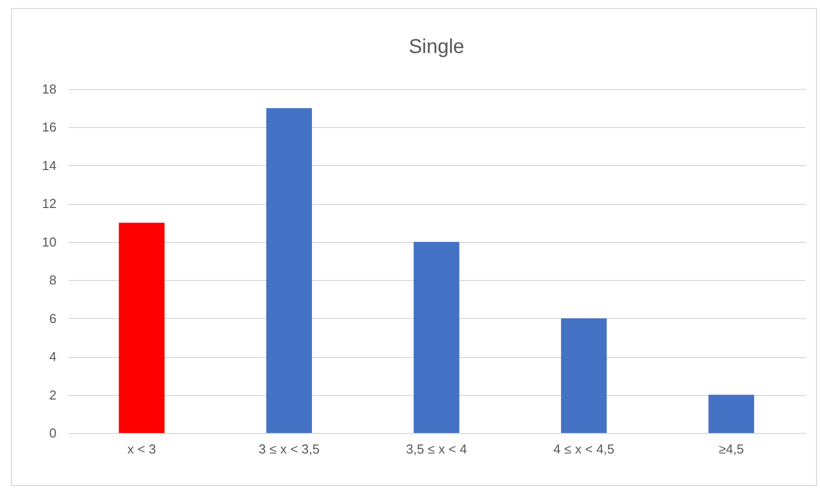 This screenshot has width=820, height=491. What do you see at coordinates (52, 433) in the screenshot?
I see `y-tick-label: 0` at bounding box center [52, 433].